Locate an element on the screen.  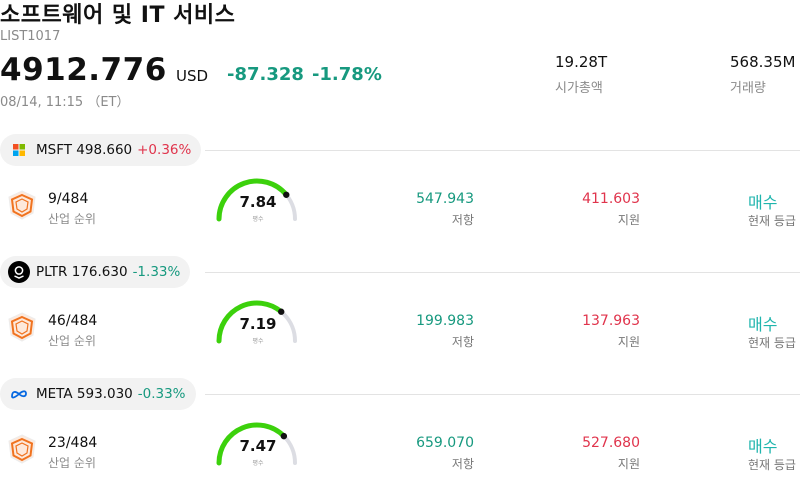
stock-chip-meta: META 593.030 -0.33% is located at coordinates (98, 394).